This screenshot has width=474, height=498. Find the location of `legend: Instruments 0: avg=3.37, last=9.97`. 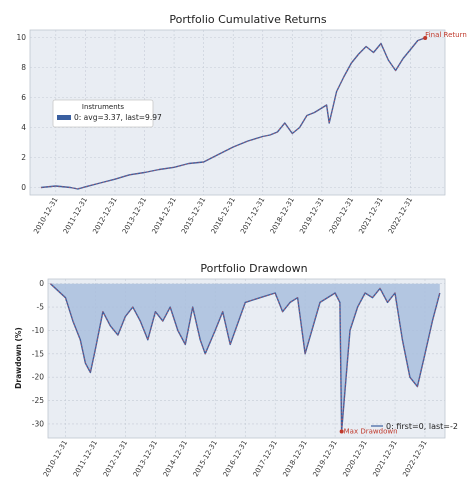

legend: Instruments 0: avg=3.37, last=9.97 is located at coordinates (107, 113).